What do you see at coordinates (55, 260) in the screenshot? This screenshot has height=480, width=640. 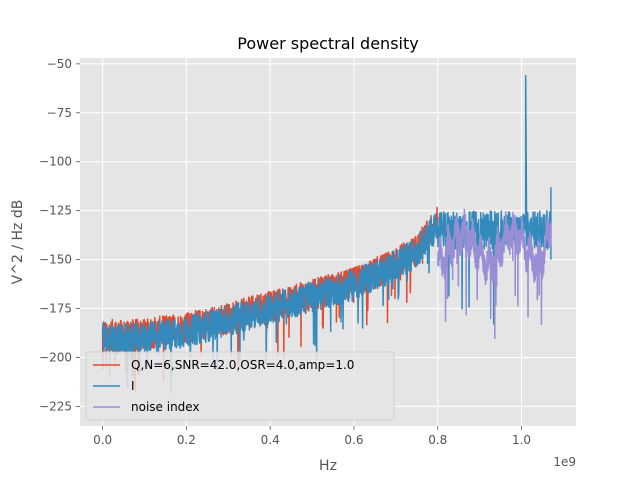 I see `y-tick-label: −150` at bounding box center [55, 260].